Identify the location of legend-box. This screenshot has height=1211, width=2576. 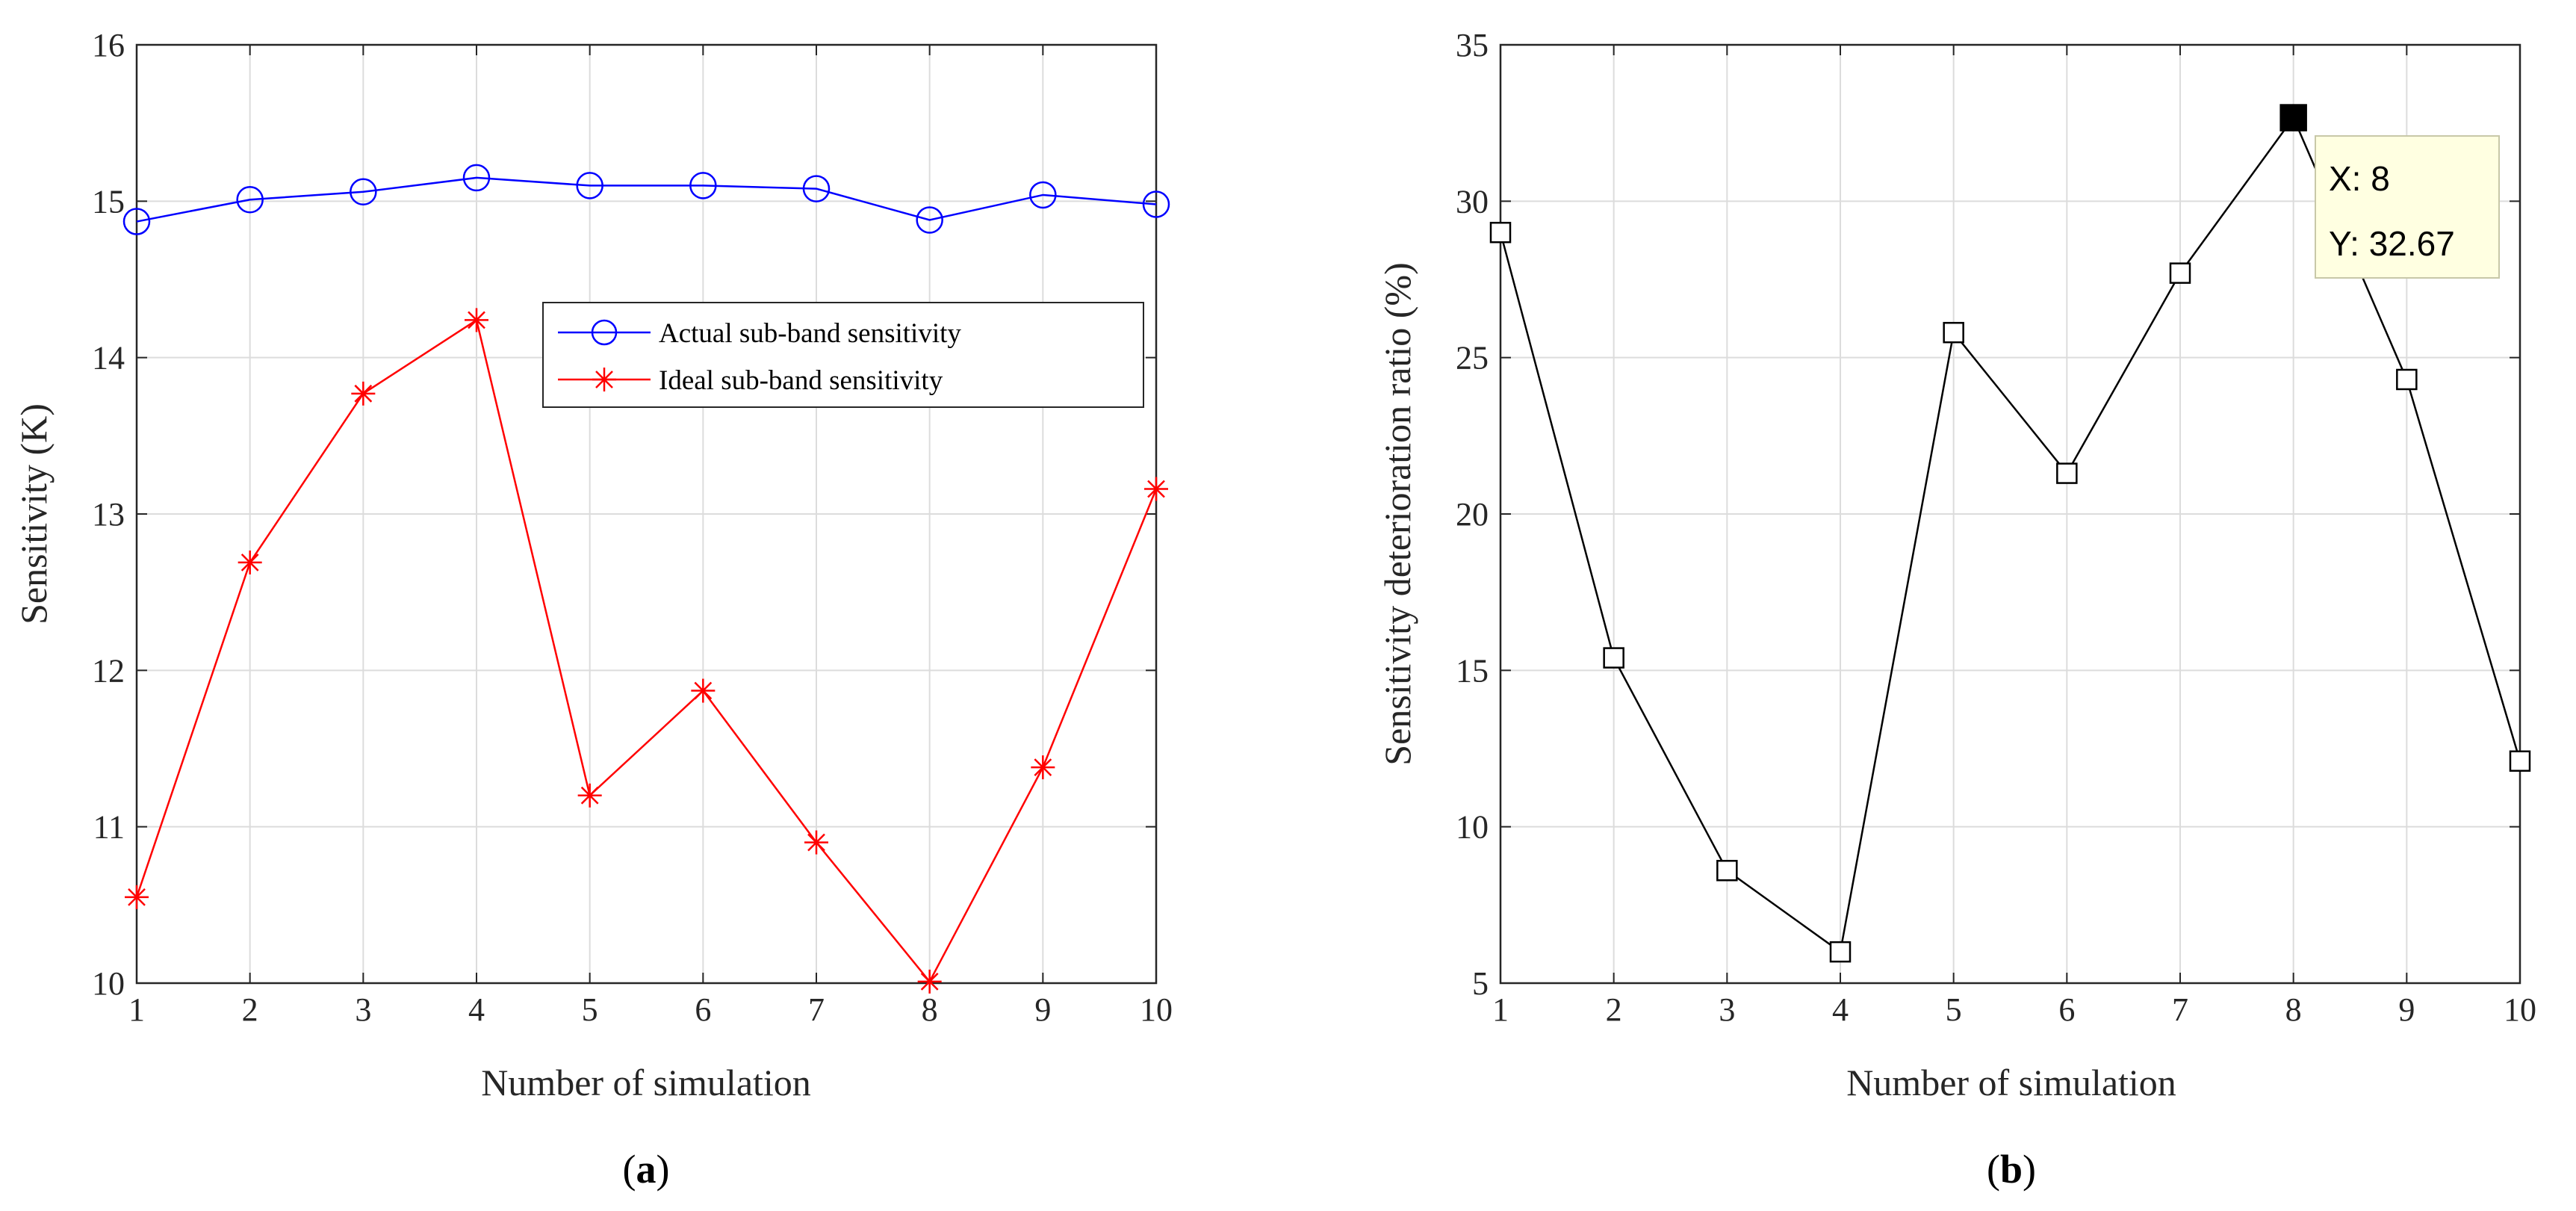
(843, 355).